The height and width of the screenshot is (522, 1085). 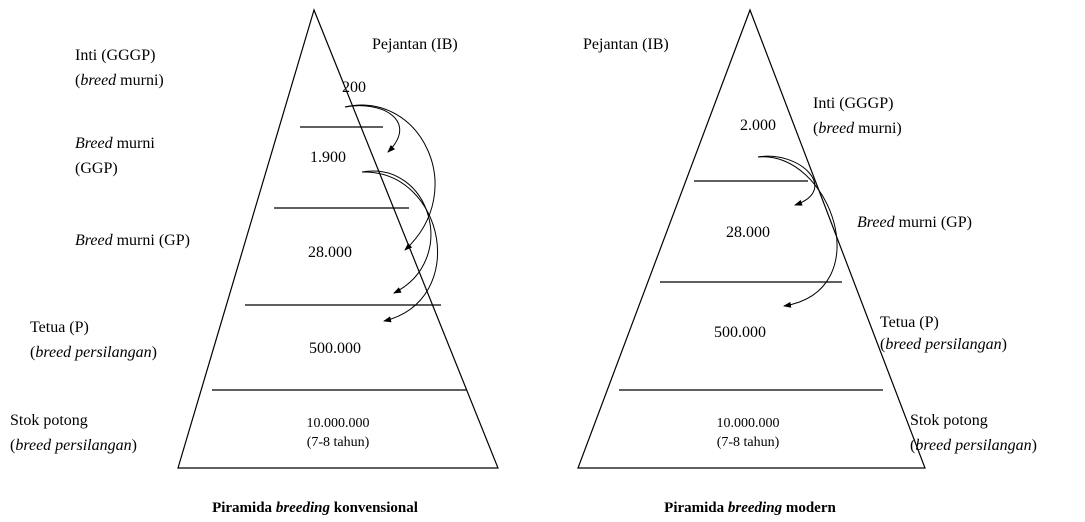 I want to click on text: konvensional, so click(x=374, y=508).